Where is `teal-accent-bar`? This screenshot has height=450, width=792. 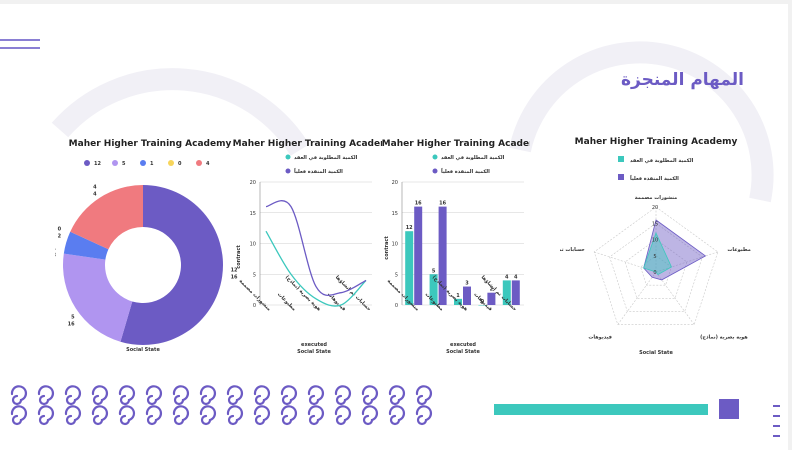
teal-accent-bar is located at coordinates (601, 409).